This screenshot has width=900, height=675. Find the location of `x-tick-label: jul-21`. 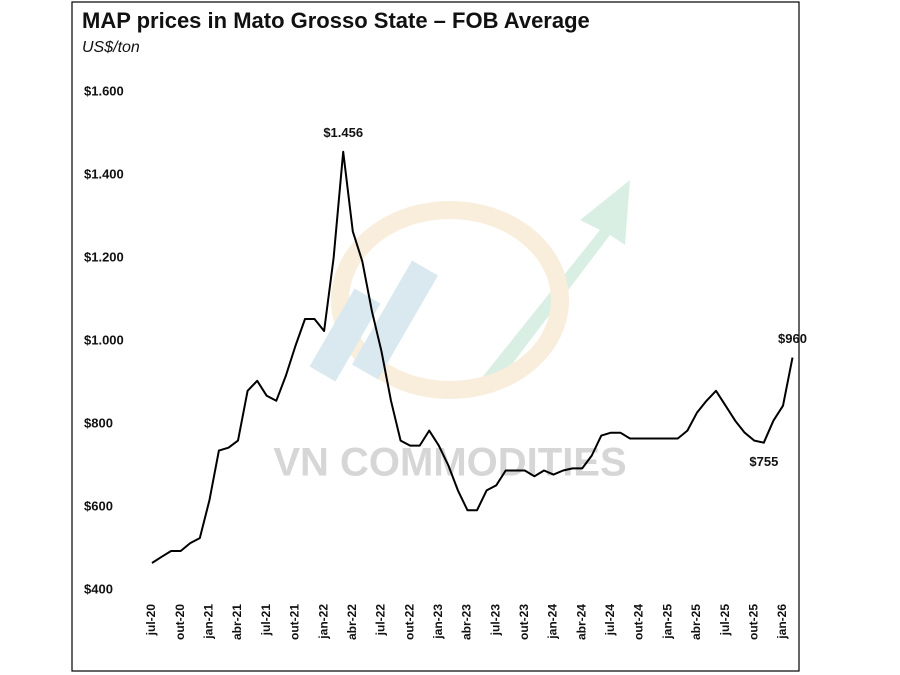

x-tick-label: jul-21 is located at coordinates (266, 620).